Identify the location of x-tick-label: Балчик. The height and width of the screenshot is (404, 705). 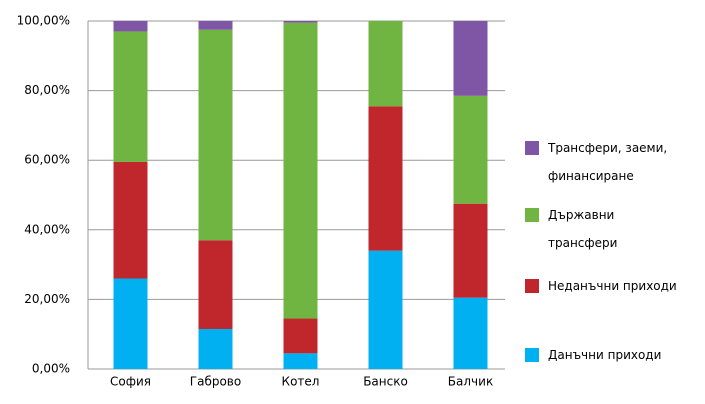
(470, 382).